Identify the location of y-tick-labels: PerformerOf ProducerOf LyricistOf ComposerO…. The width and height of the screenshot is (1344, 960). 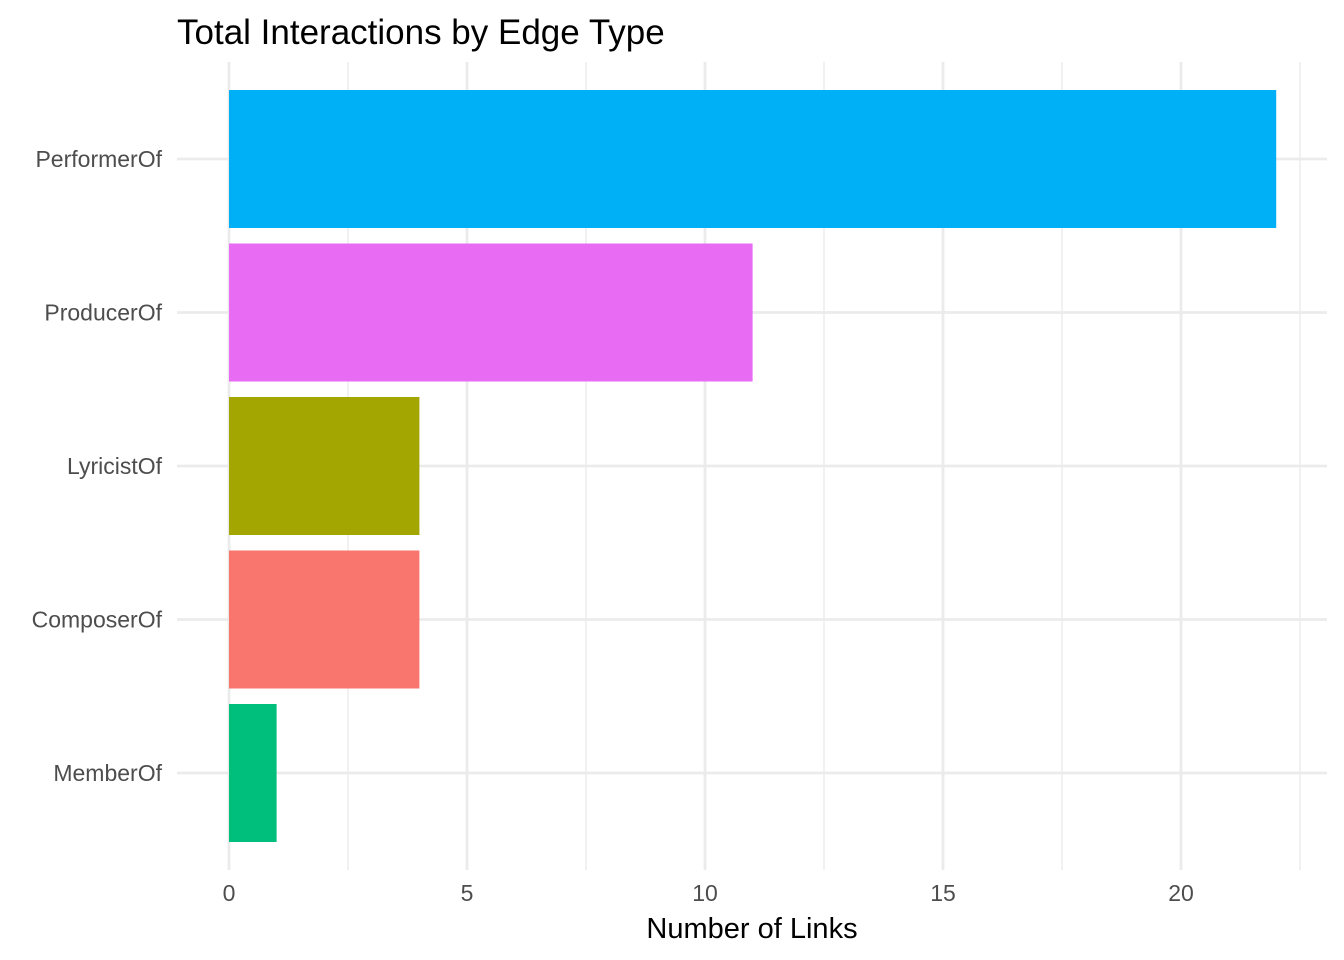
(97, 466).